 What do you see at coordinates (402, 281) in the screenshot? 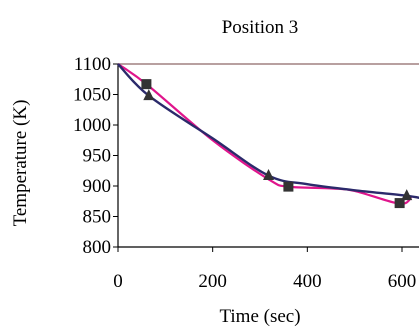
I see `x-tick-label: 600` at bounding box center [402, 281].